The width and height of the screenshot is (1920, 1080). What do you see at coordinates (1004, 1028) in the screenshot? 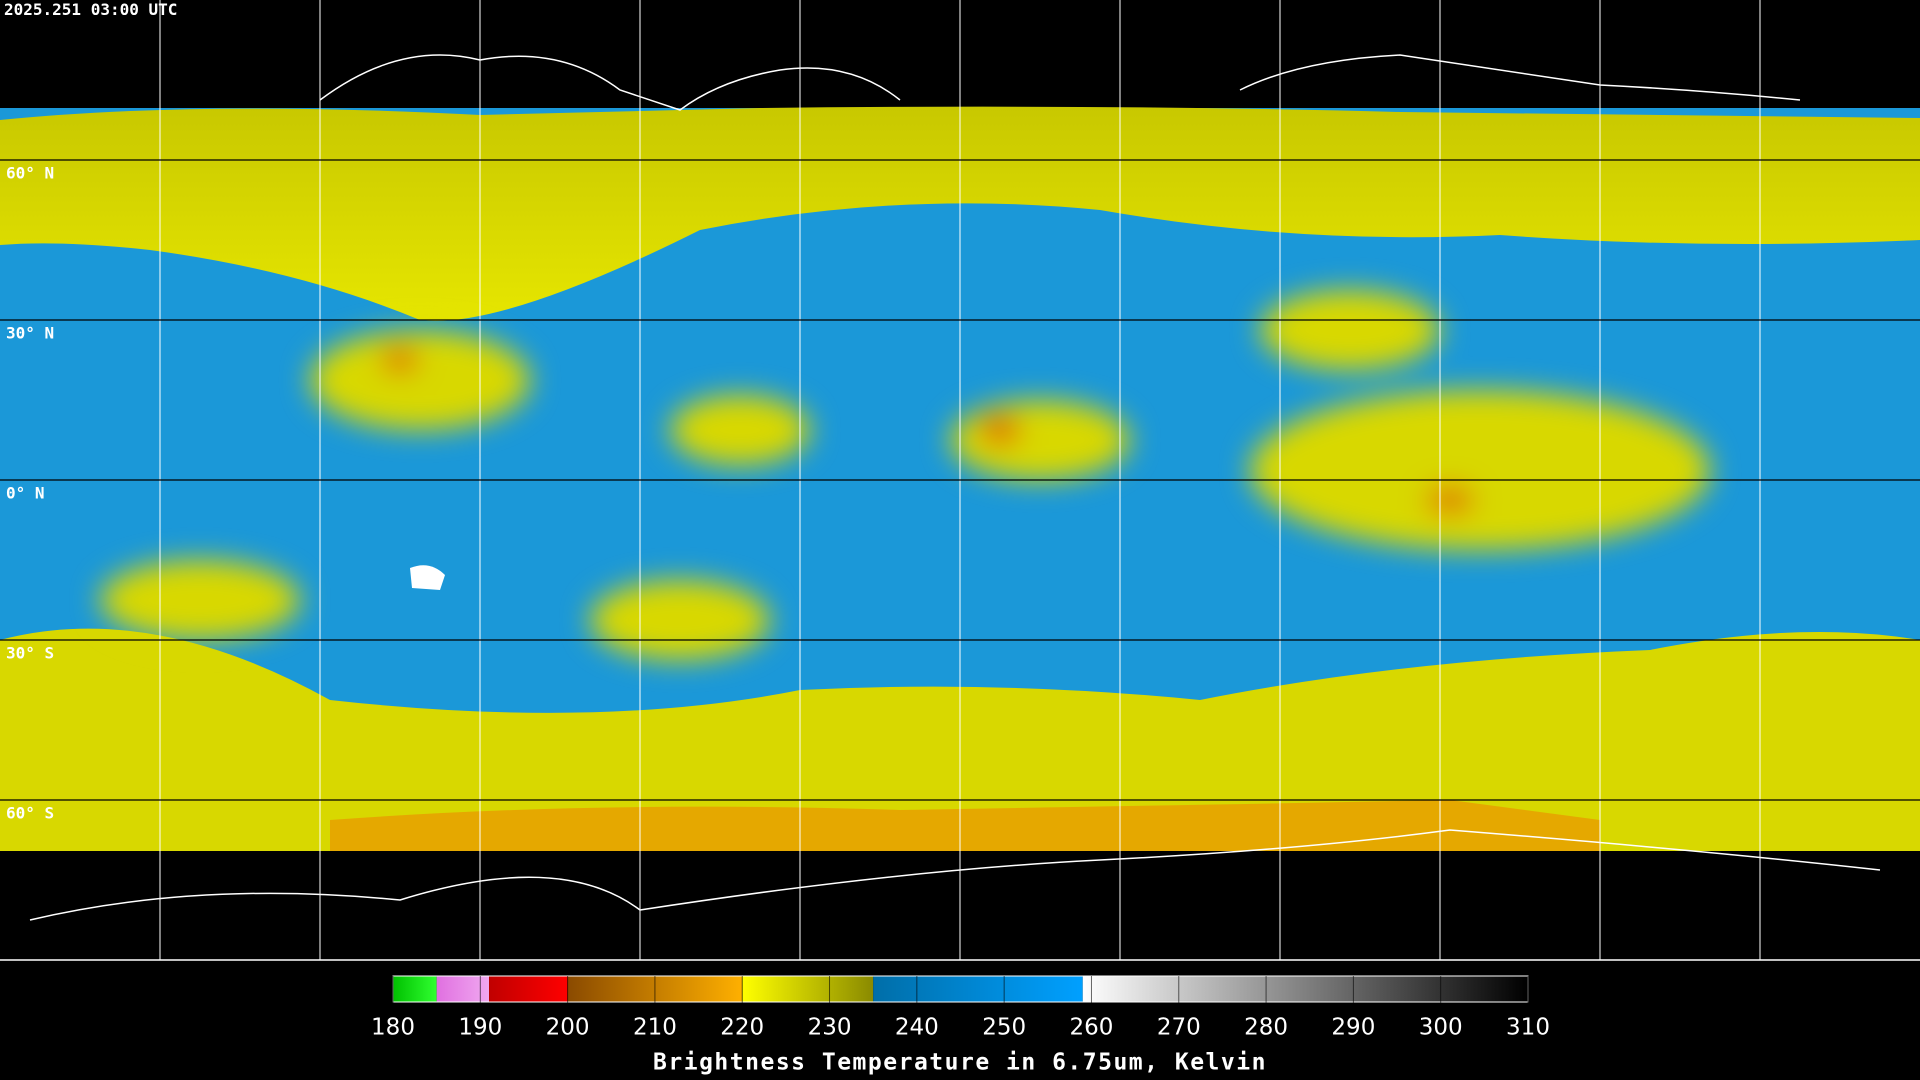
I see `colorbar-tick-label: 250` at bounding box center [1004, 1028].